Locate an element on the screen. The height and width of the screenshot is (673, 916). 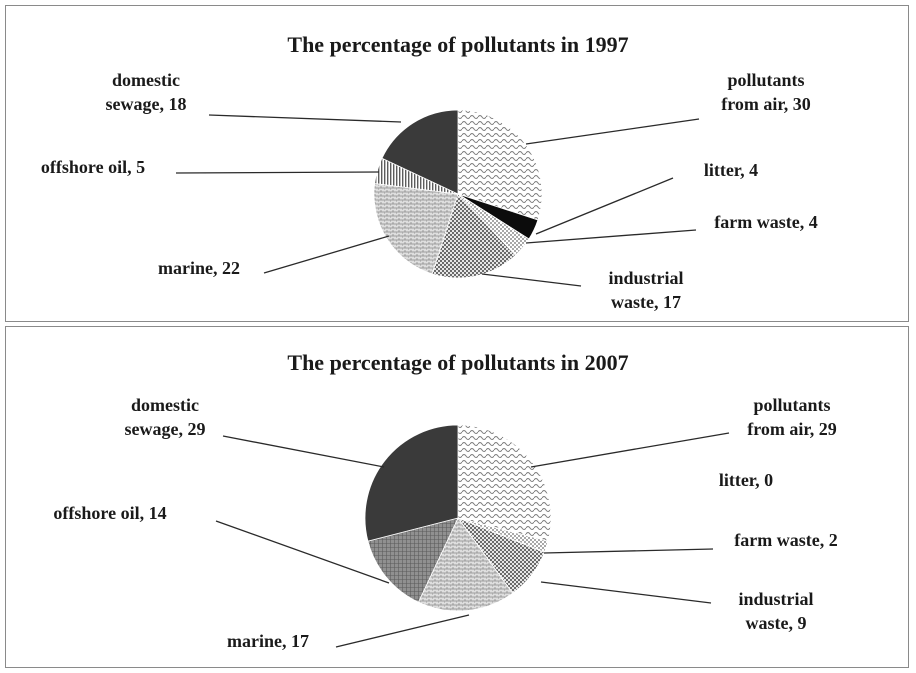
data-label-offshore-oil: offshore oil, 5 is located at coordinates (93, 167).